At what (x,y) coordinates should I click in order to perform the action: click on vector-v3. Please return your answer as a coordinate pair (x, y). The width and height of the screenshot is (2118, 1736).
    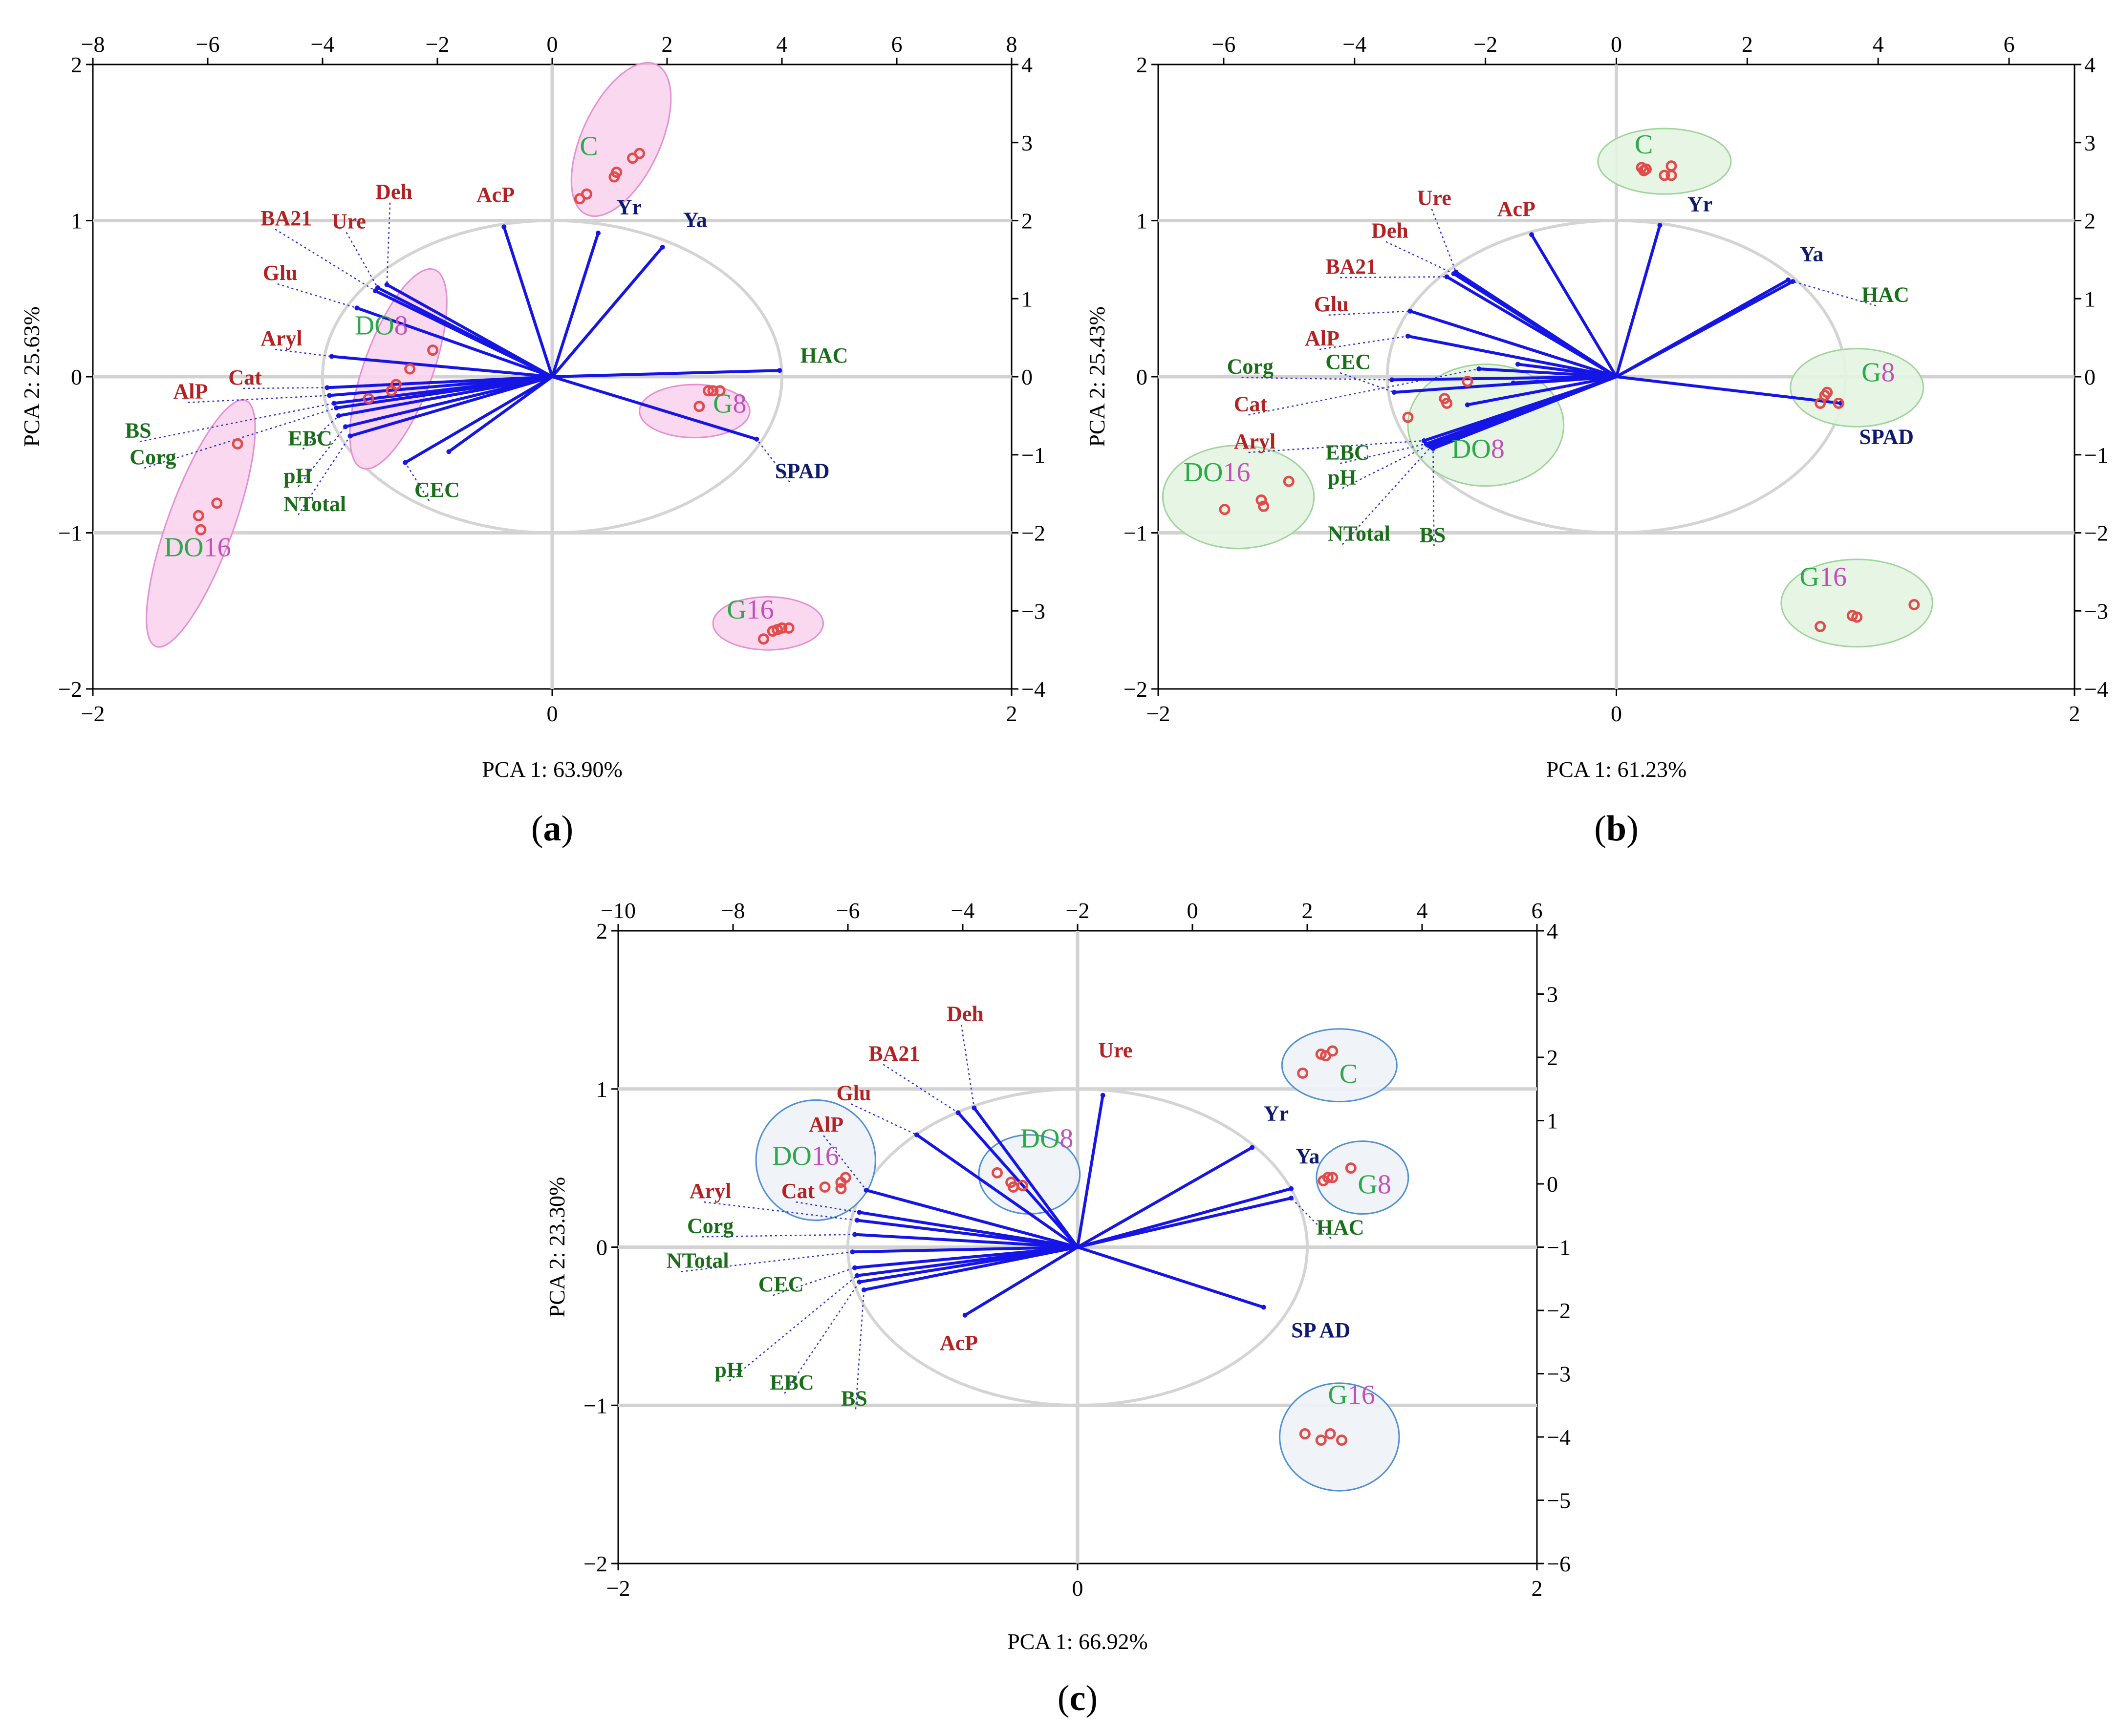
    Looking at the image, I should click on (1567, 370).